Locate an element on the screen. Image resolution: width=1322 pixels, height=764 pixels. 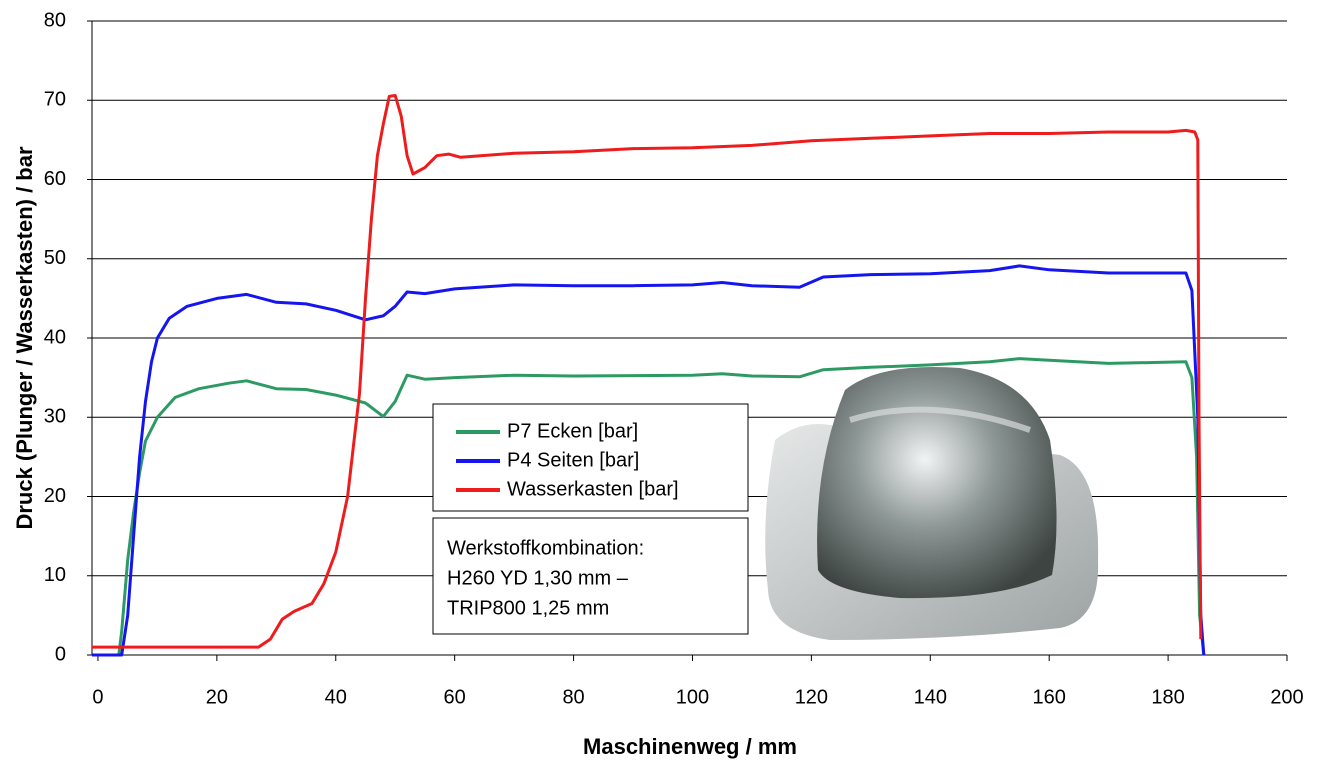
y-tick-label: 10 is located at coordinates (55, 575).